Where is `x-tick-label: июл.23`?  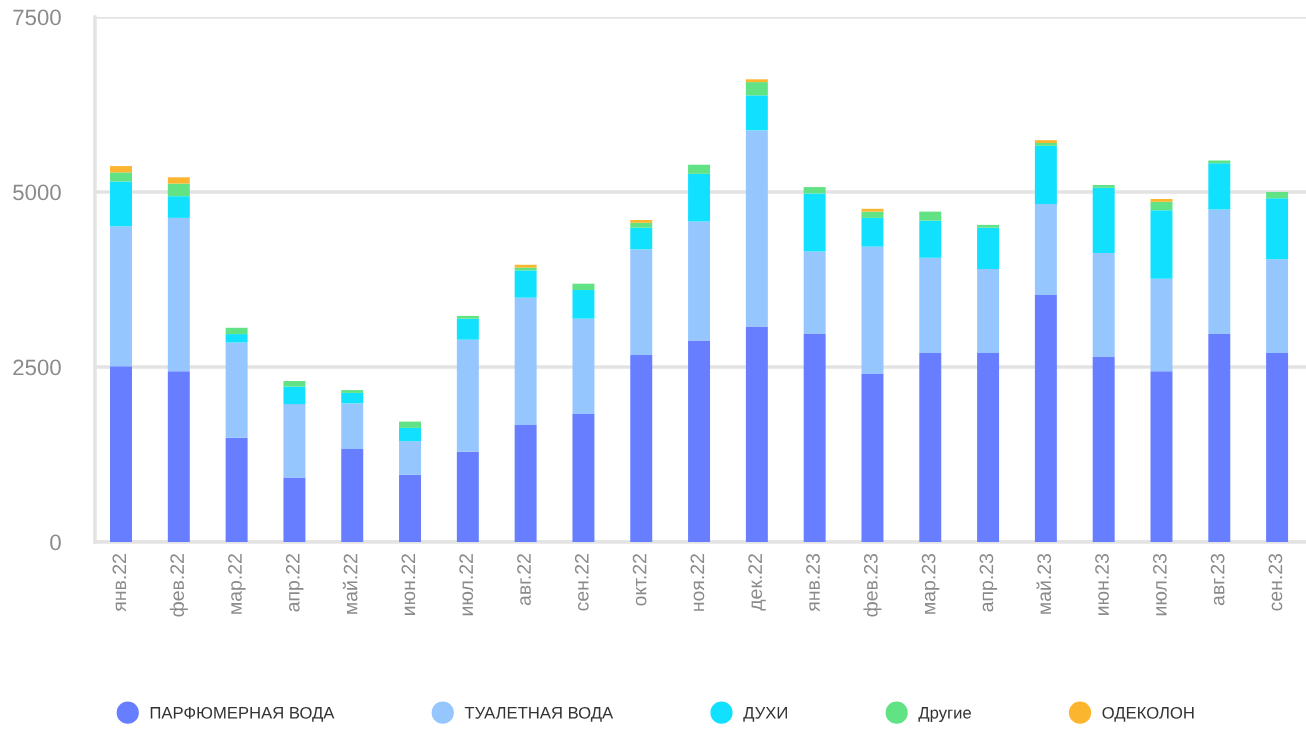 x-tick-label: июл.23 is located at coordinates (1159, 584).